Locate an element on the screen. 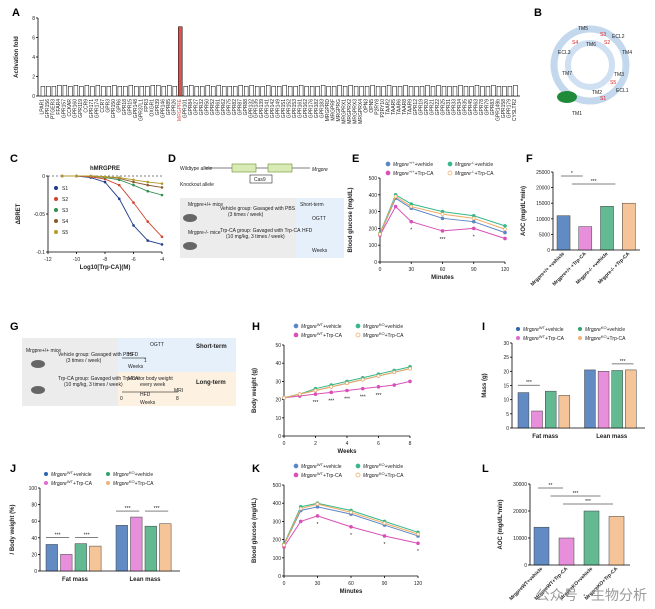 Image resolution: width=655 pixels, height=609 pixels. y-tick-label: 30 is located at coordinates (278, 382).